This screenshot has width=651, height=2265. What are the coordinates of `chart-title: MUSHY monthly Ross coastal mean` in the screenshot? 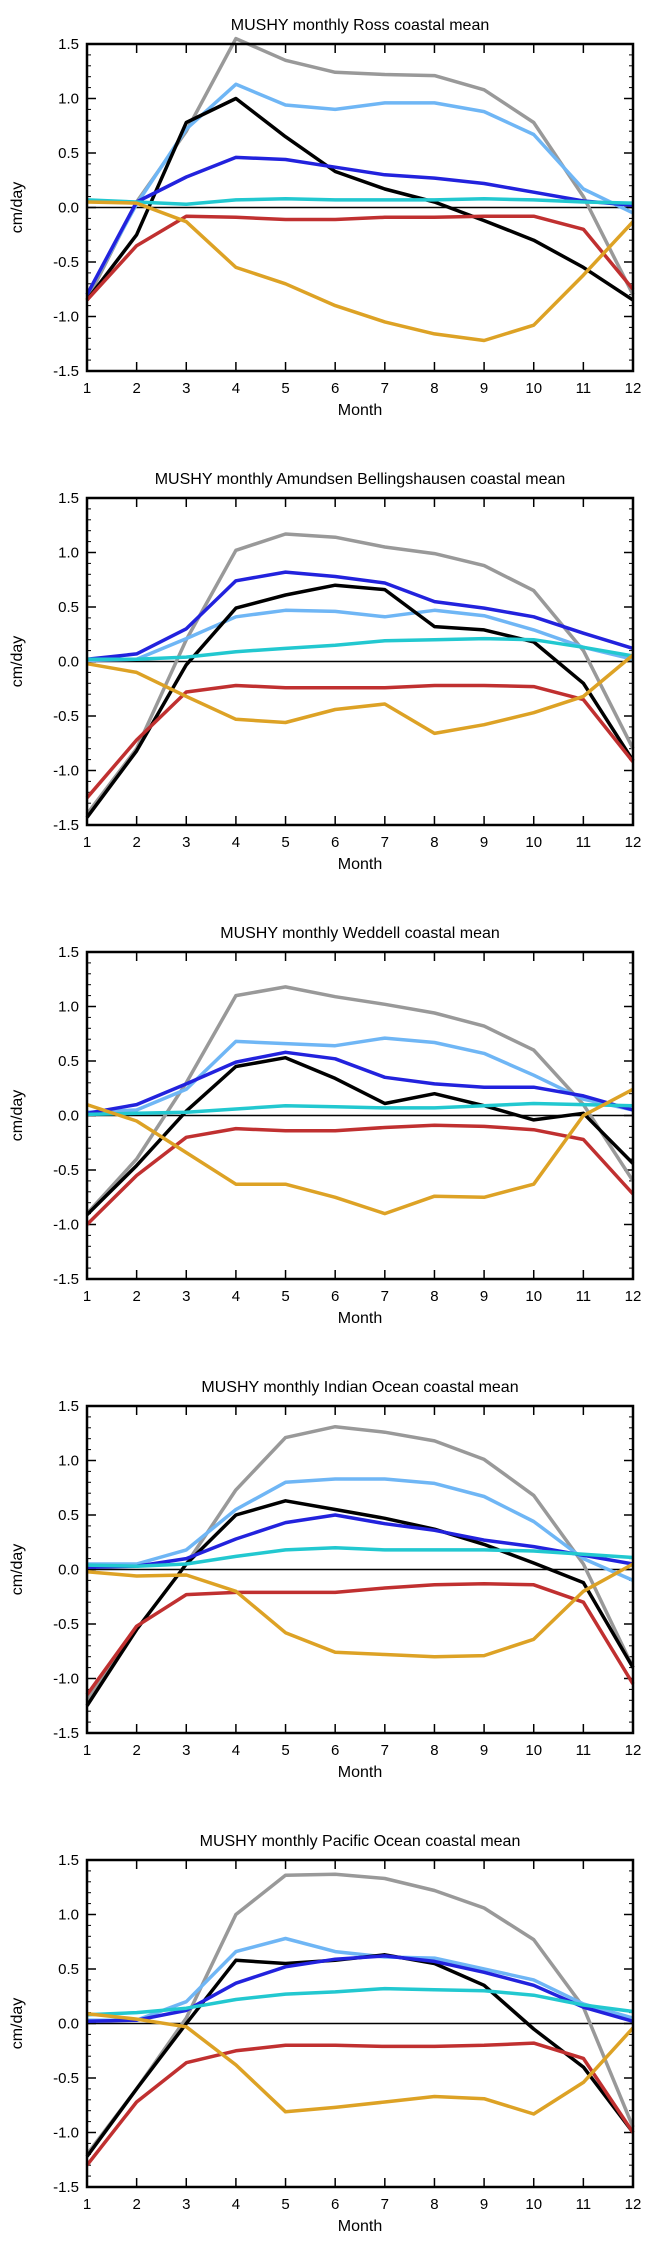 It's located at (360, 25).